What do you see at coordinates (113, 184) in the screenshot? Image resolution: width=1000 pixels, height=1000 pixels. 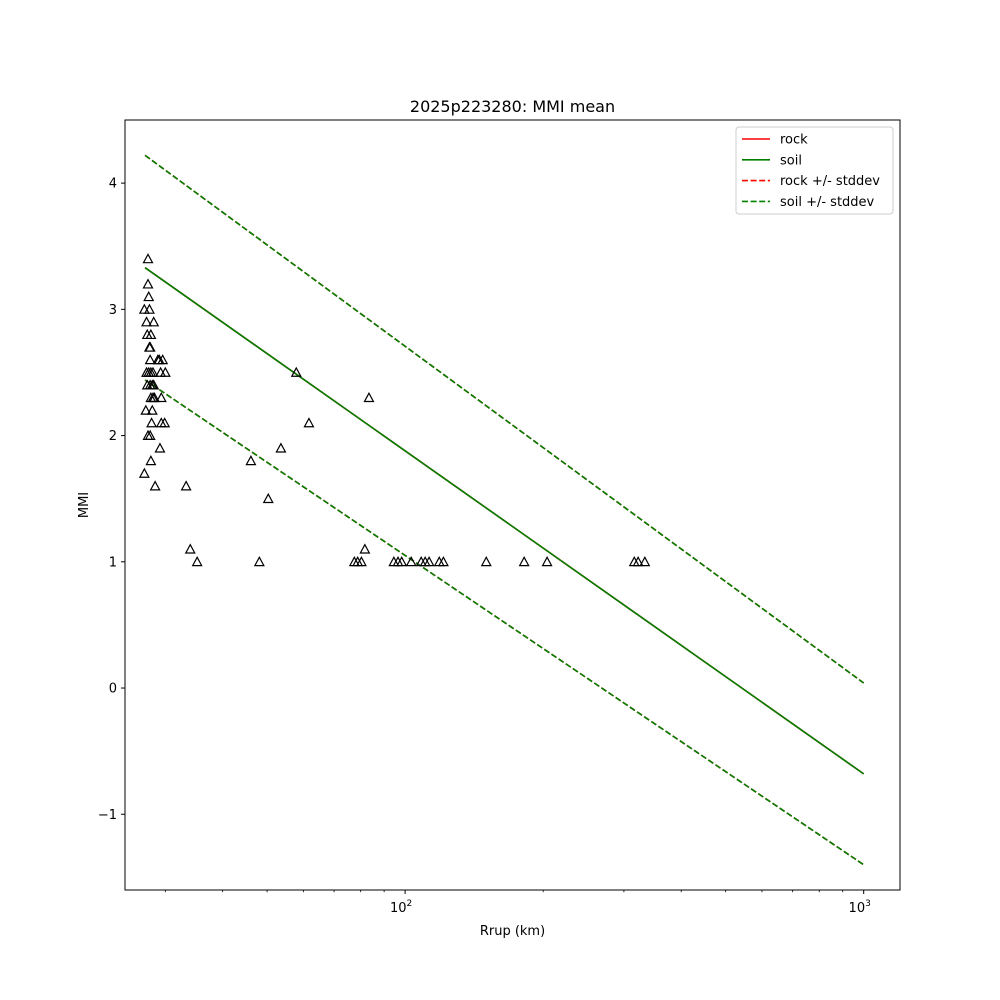 I see `y-tick-label: 4` at bounding box center [113, 184].